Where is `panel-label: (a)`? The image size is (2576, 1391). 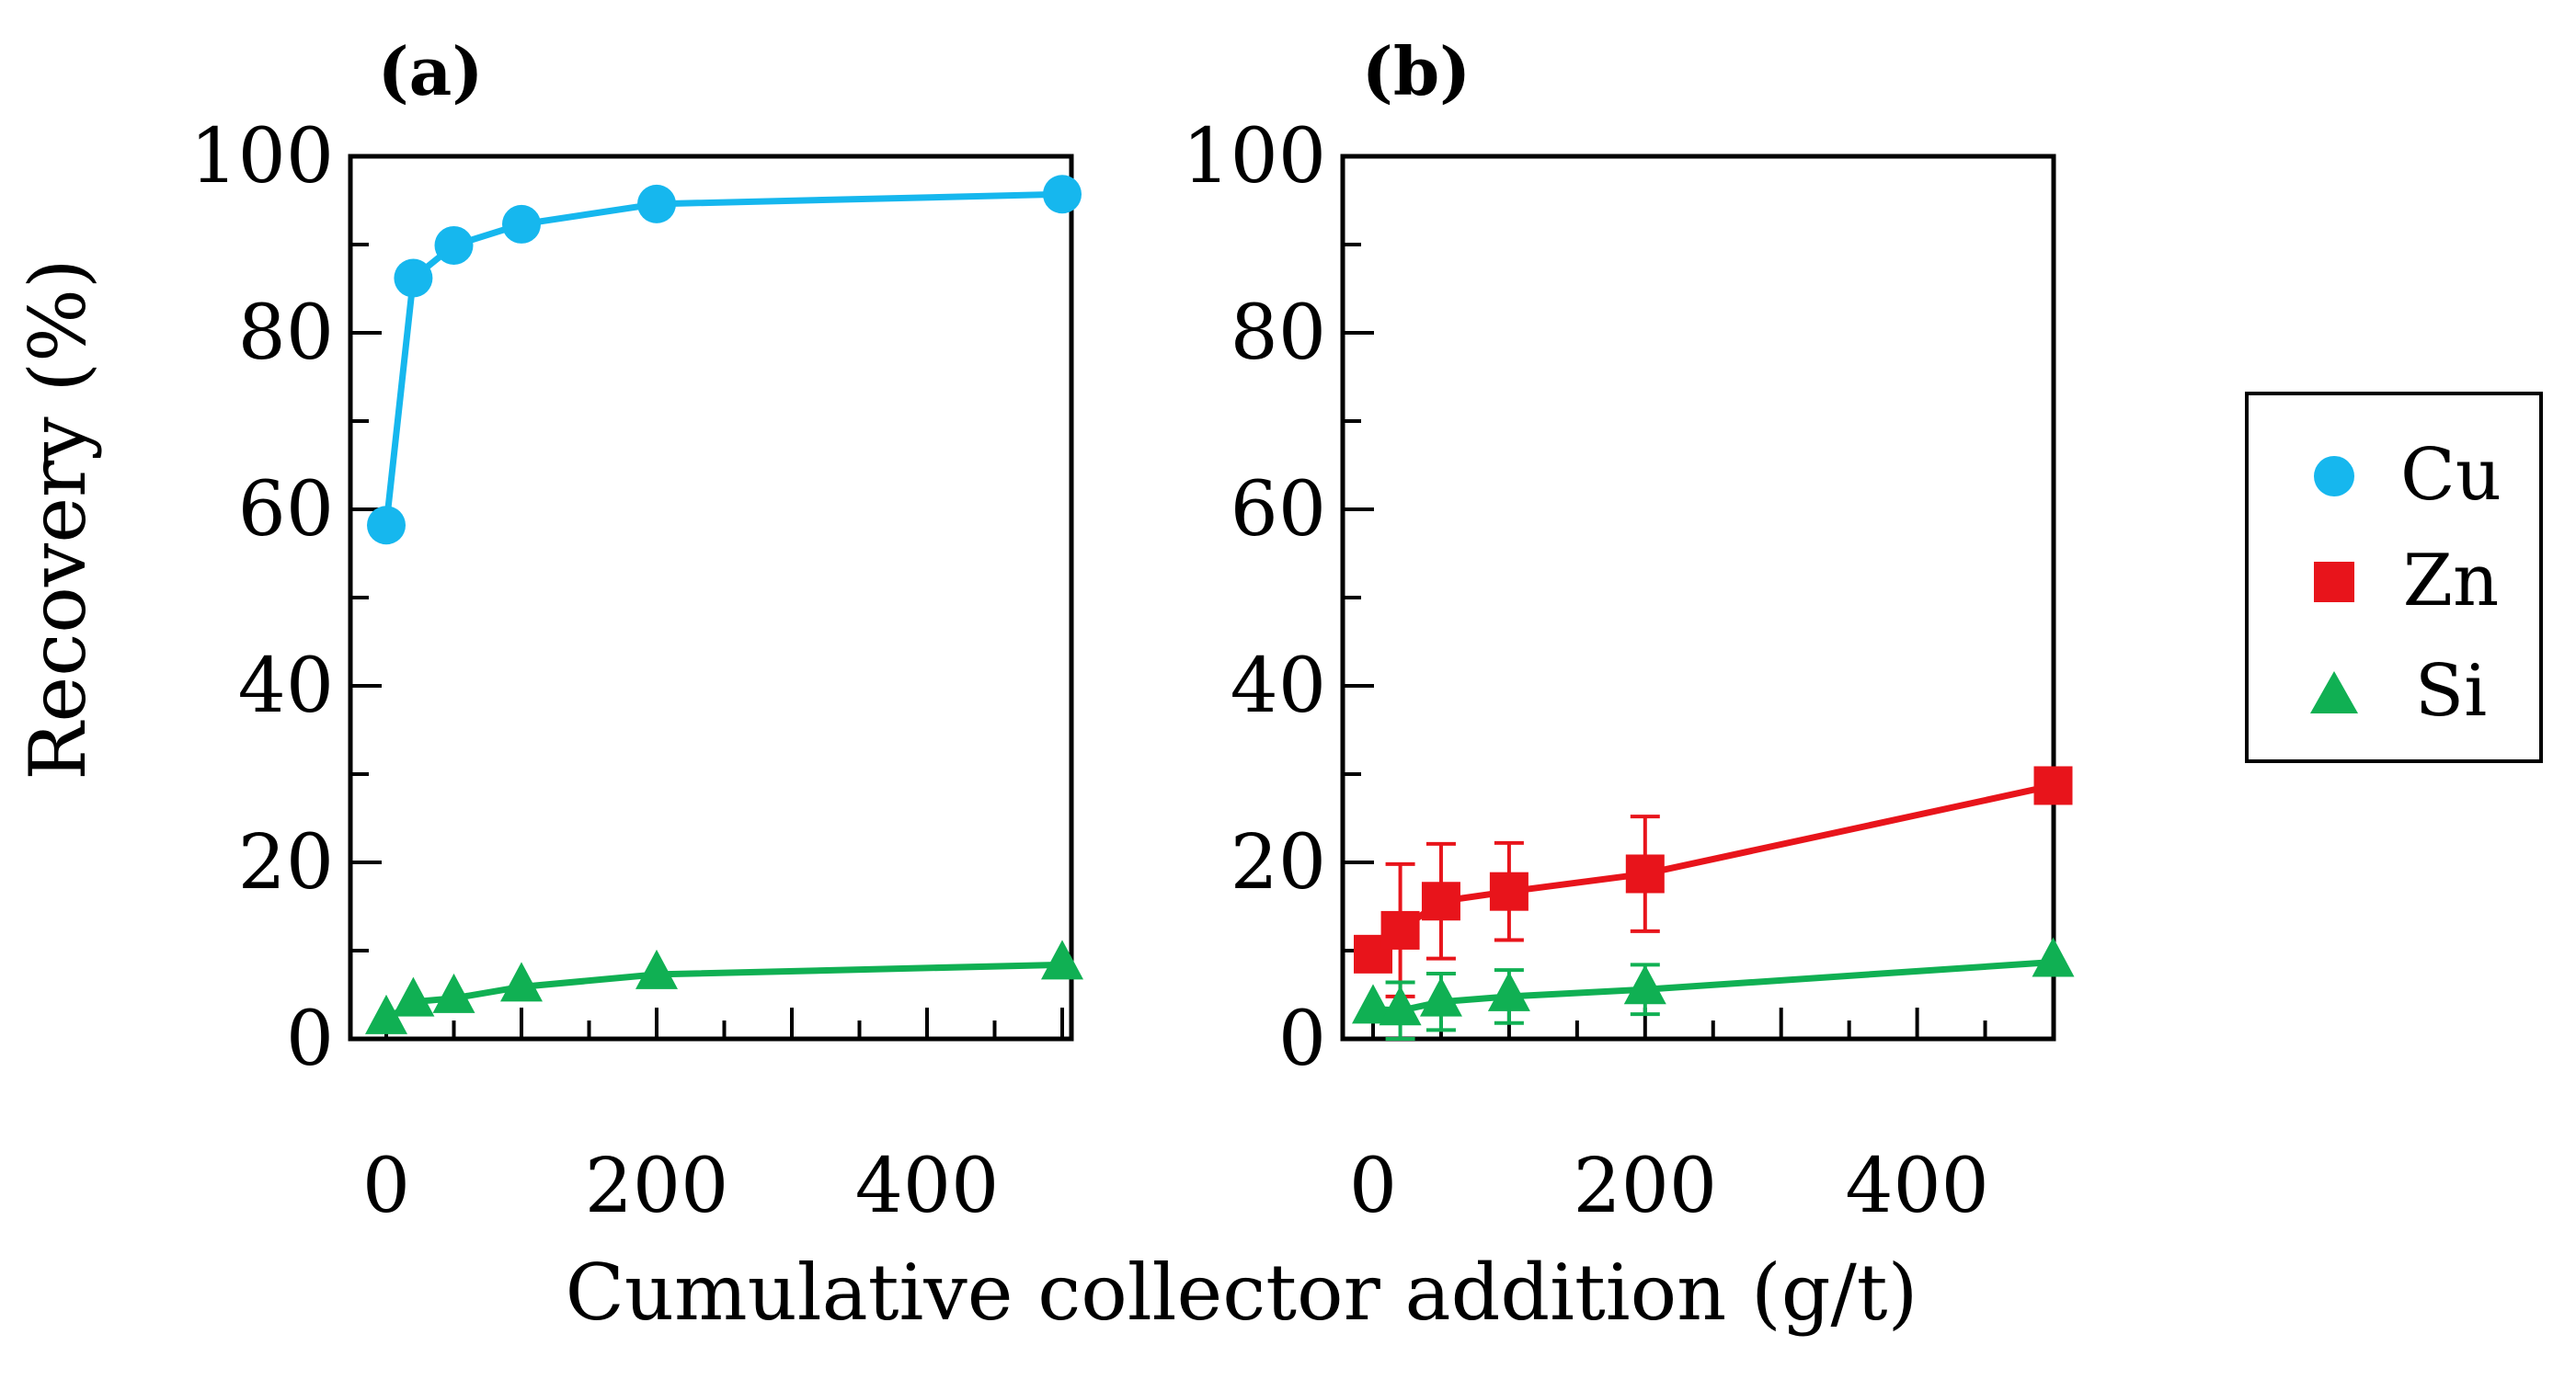
panel-label: (a) is located at coordinates (431, 71).